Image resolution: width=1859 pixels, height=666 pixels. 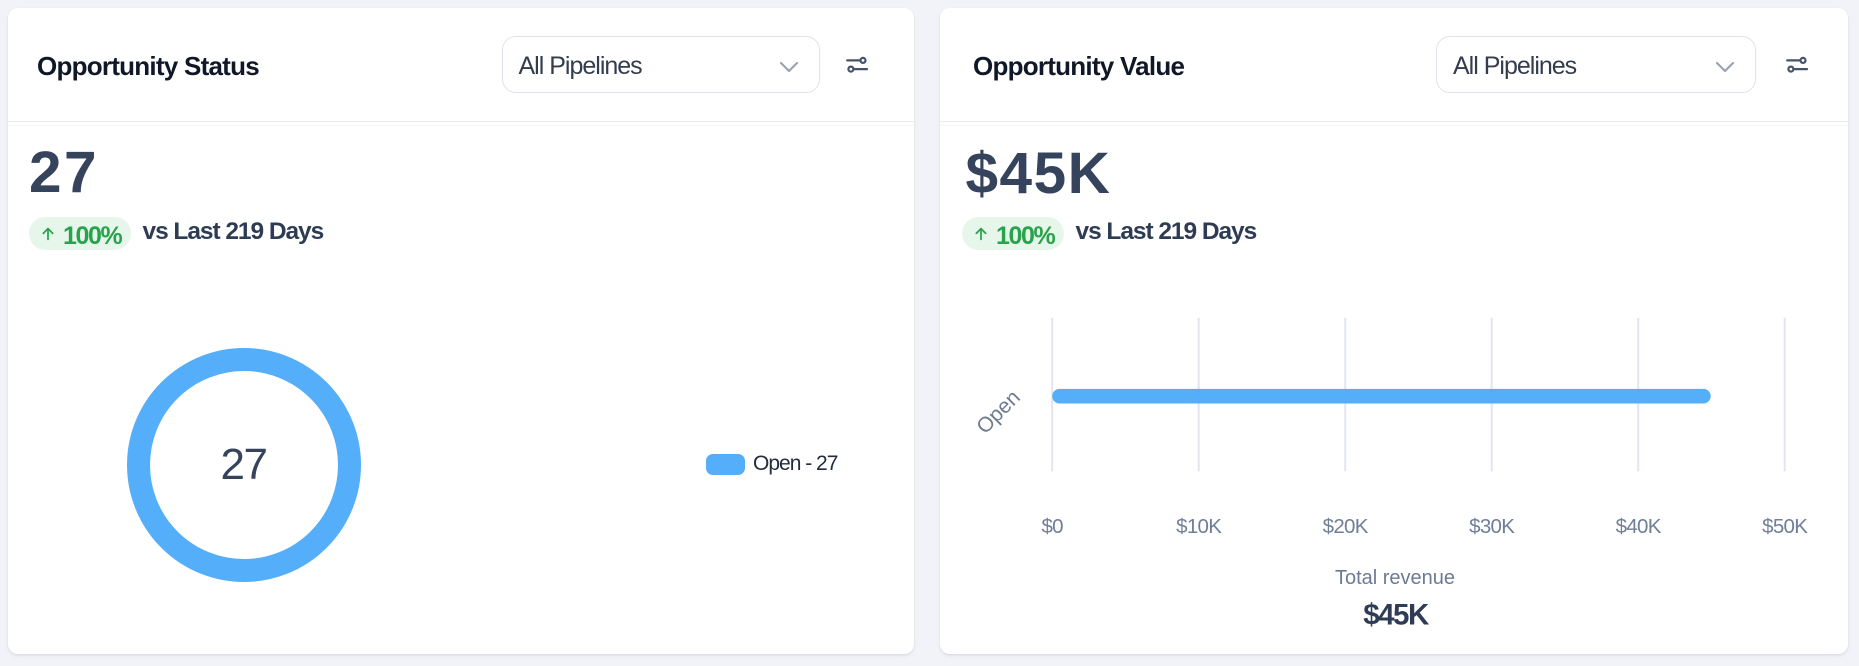 What do you see at coordinates (1394, 578) in the screenshot?
I see `svg-text: Total revenue` at bounding box center [1394, 578].